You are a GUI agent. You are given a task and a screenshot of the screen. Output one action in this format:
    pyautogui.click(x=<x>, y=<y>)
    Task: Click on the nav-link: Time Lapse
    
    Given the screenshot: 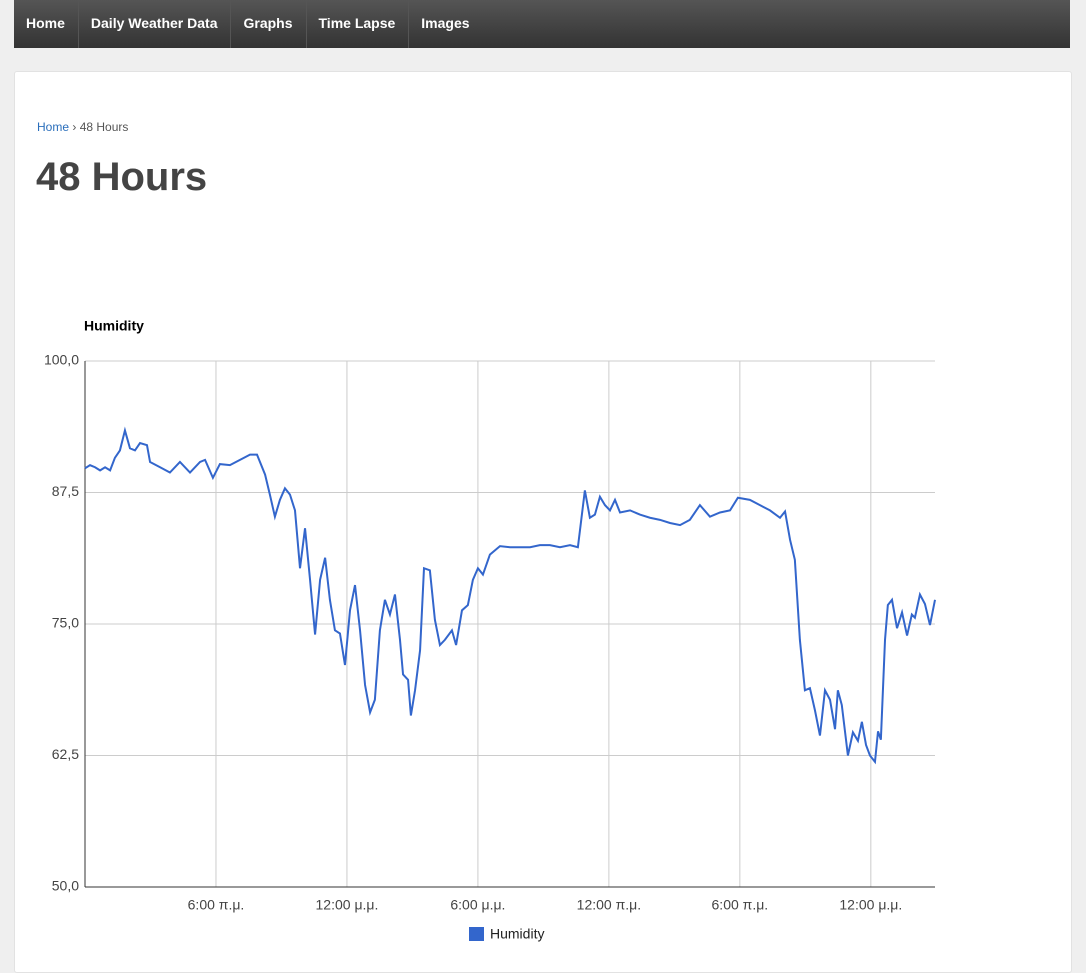 What is the action you would take?
    pyautogui.click(x=358, y=24)
    